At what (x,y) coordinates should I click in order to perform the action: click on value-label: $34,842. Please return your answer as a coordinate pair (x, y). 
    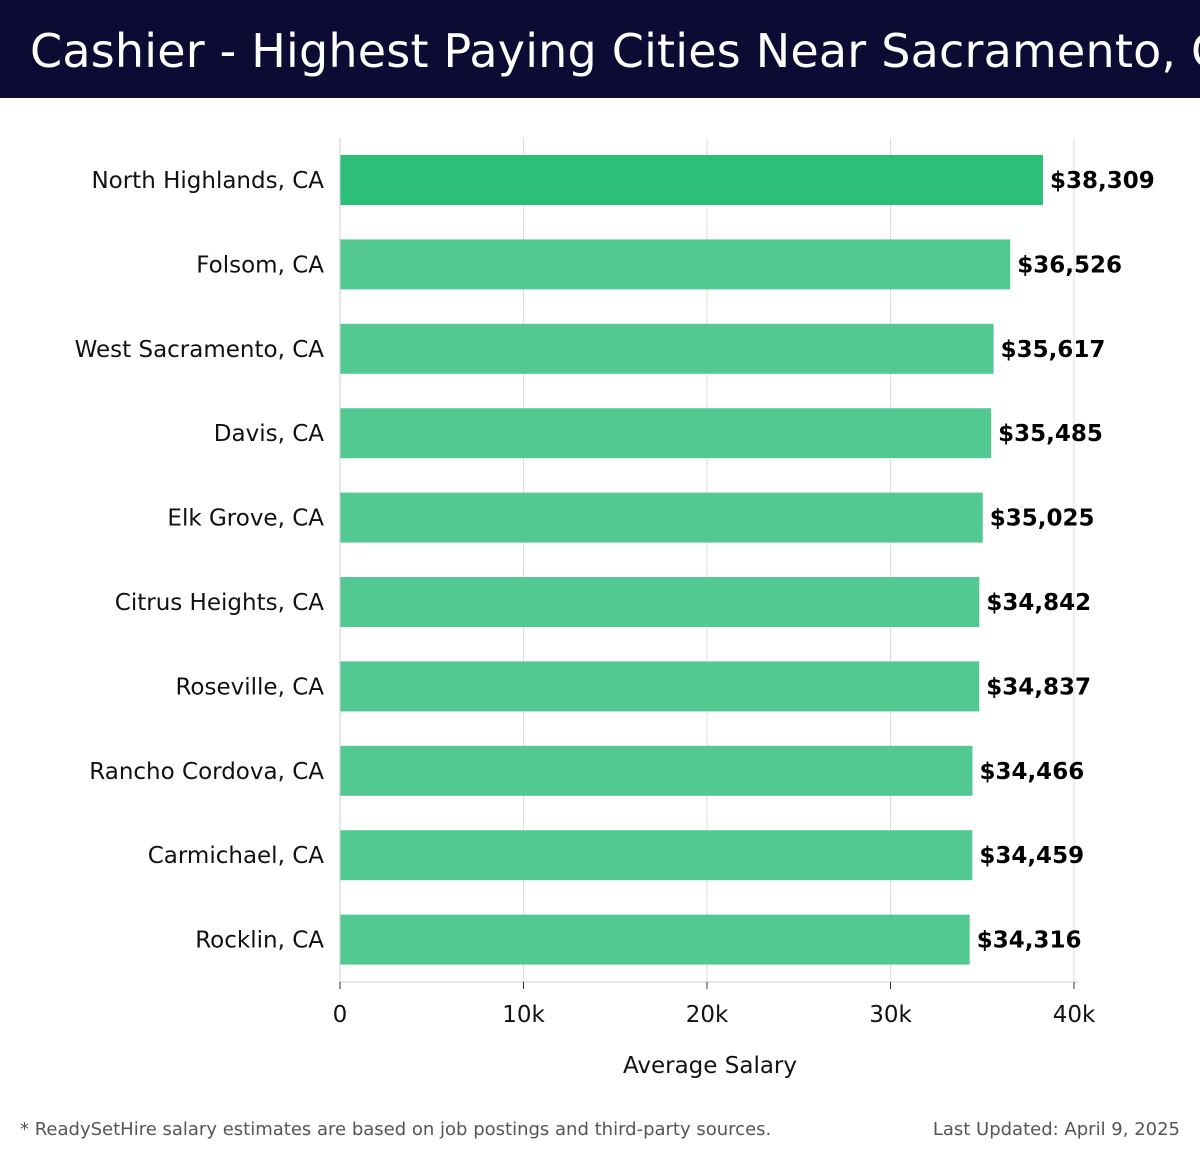
    Looking at the image, I should click on (1038, 603).